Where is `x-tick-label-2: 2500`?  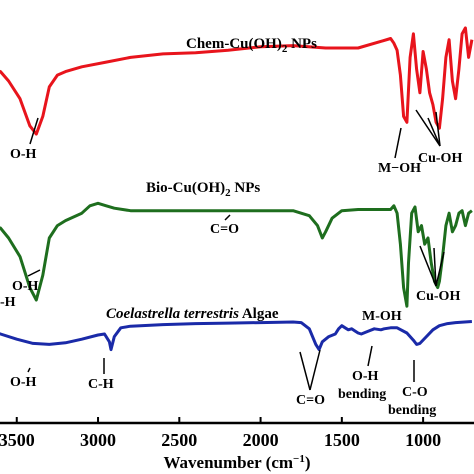 x-tick-label-2: 2500 is located at coordinates (179, 440).